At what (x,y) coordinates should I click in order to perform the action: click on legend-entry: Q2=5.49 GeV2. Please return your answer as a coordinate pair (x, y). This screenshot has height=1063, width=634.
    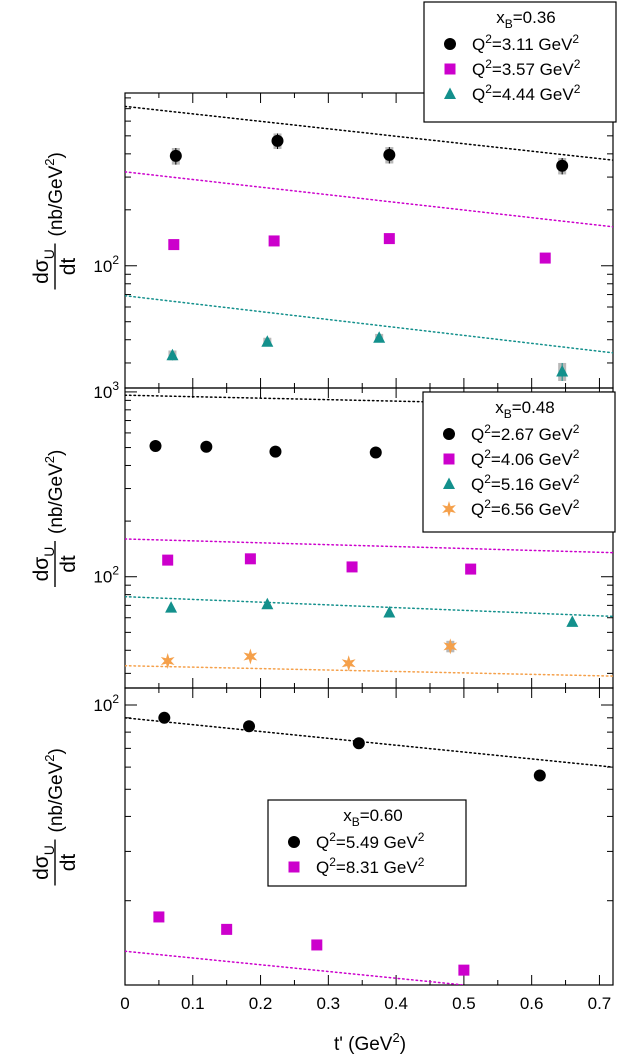
    Looking at the image, I should click on (370, 841).